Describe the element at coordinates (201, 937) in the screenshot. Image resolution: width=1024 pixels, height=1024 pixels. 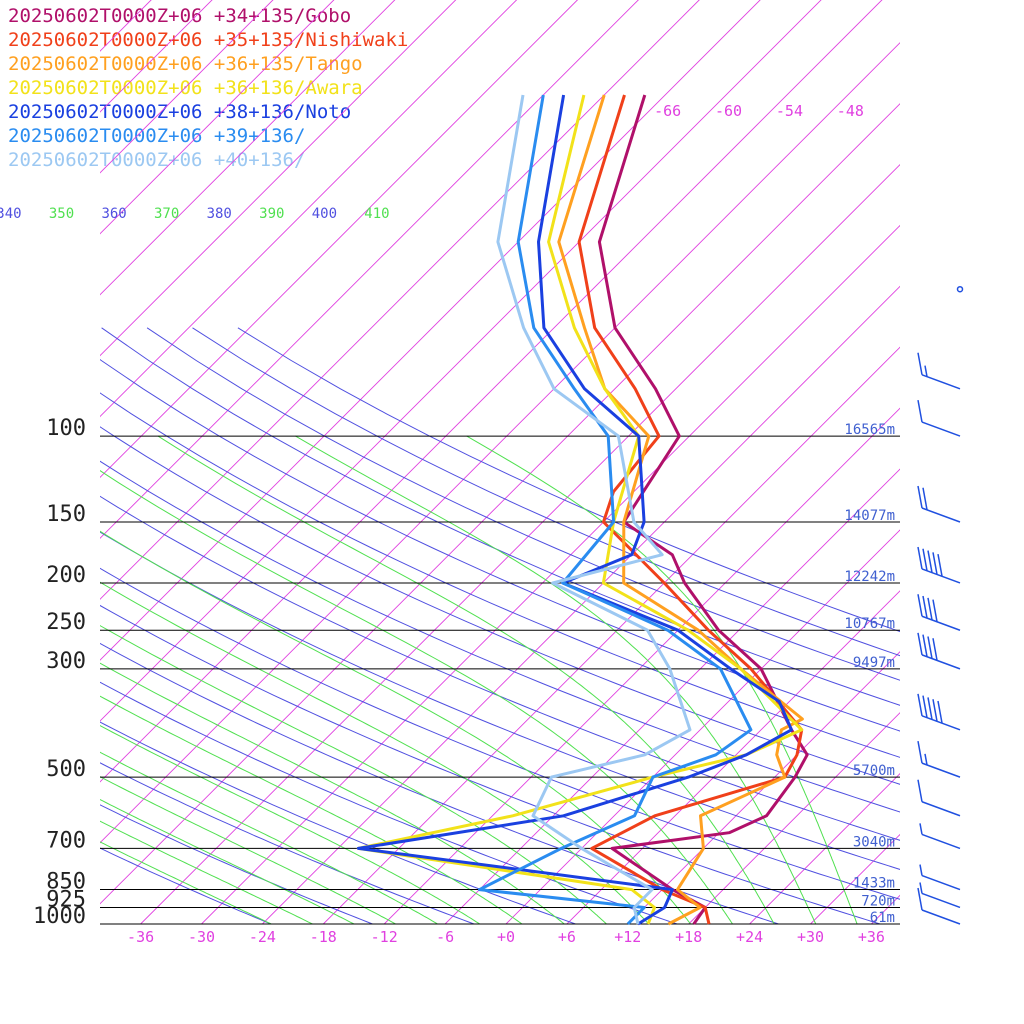
I see `temperature-tick-label: -30` at that location.